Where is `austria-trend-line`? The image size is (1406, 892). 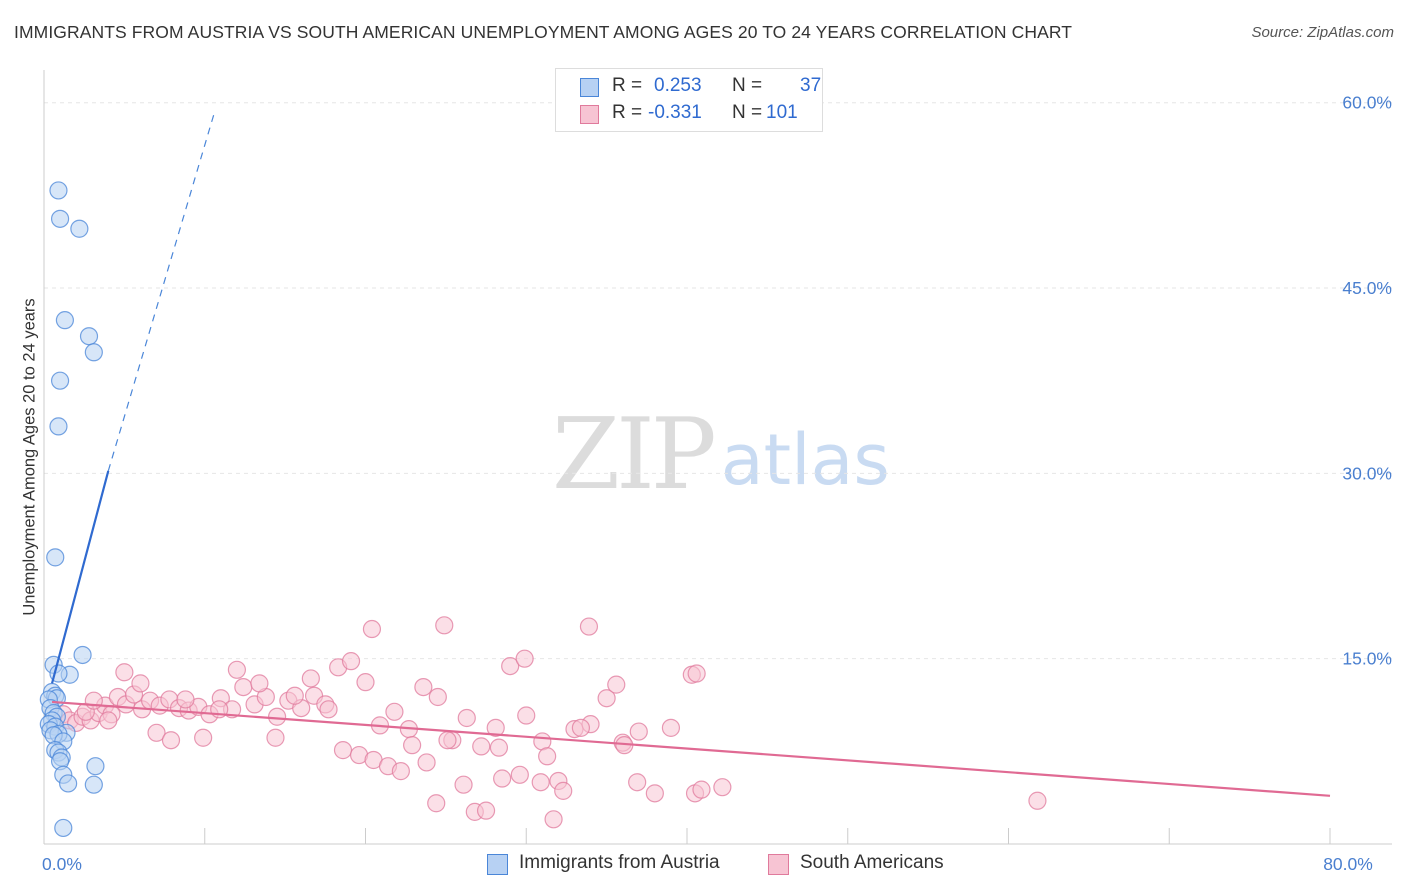
austria-trend-line is located at coordinates (80, 577).